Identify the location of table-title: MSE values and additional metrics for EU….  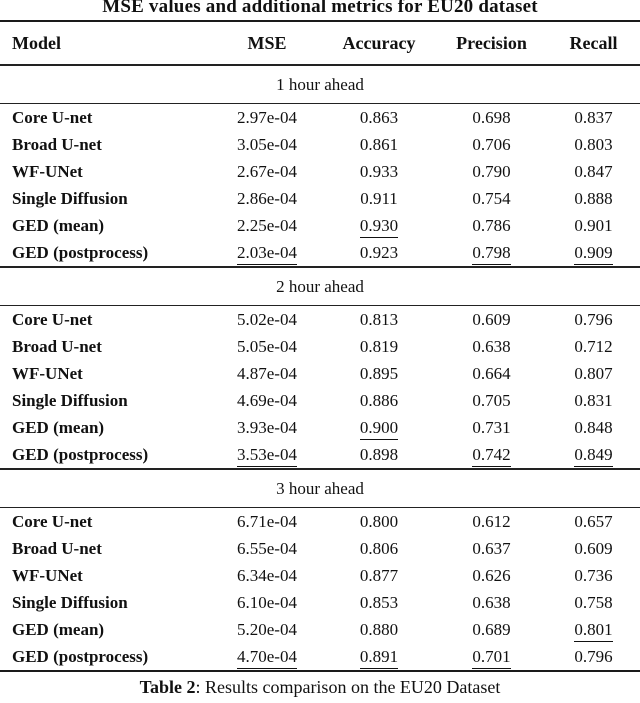
(320, 8).